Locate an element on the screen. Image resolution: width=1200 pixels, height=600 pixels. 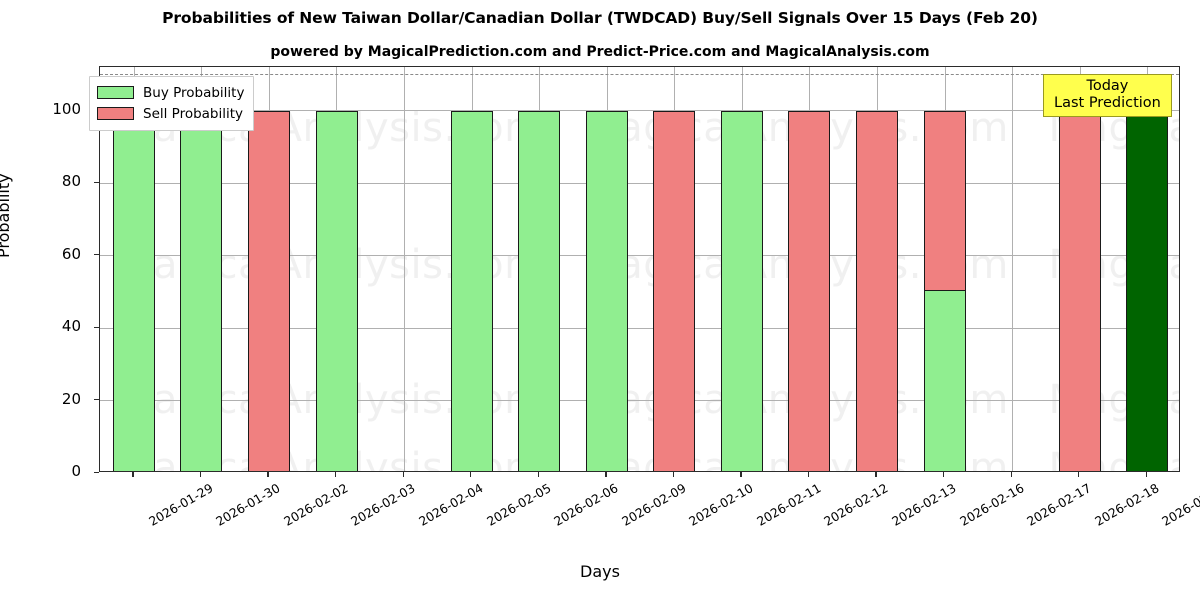
x-tick-label: 2026-02-18 is located at coordinates (1127, 505).